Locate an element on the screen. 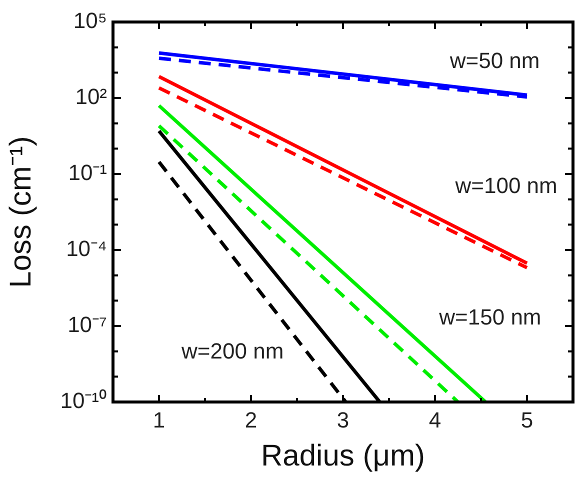 This screenshot has height=479, width=579. y-tick-label: 10⁻¹⁰ is located at coordinates (83, 401).